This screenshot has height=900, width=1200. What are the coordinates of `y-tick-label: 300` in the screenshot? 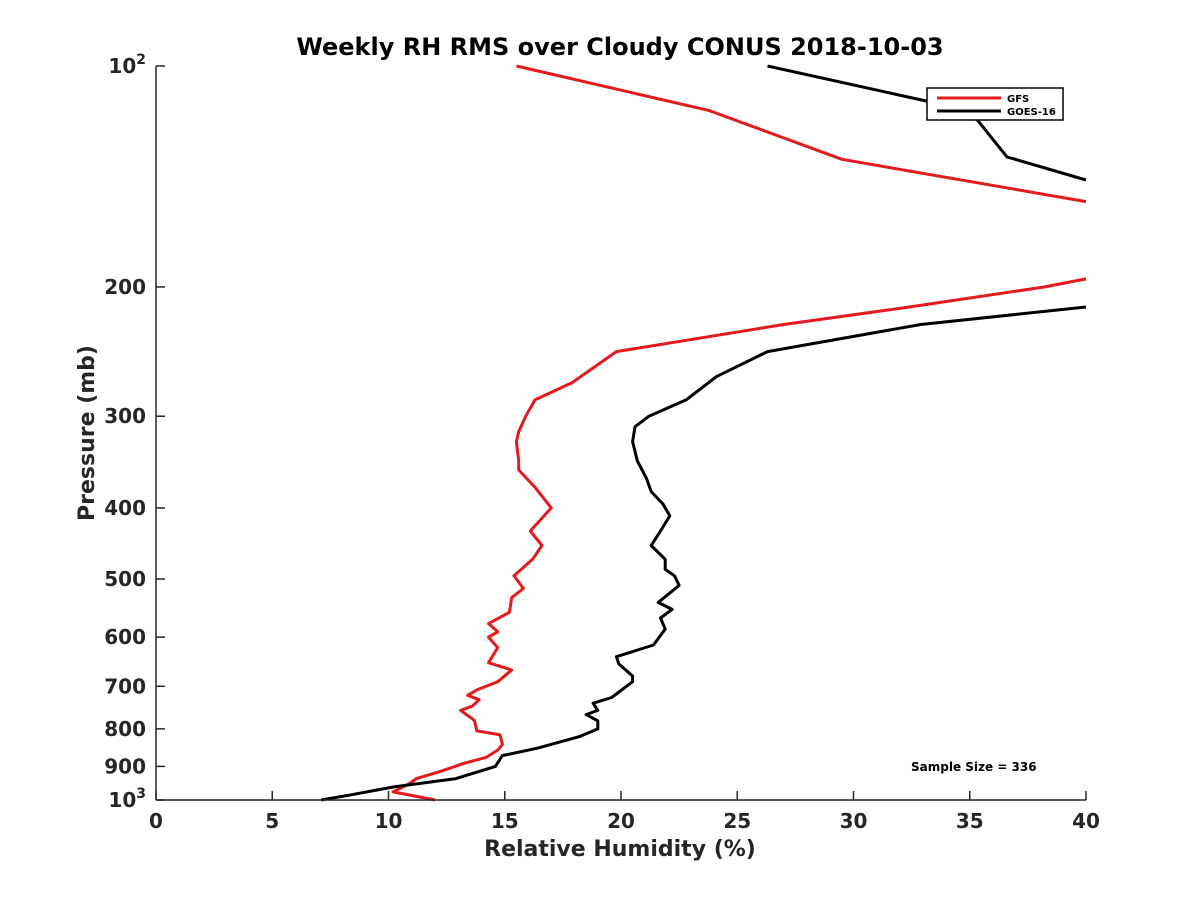 It's located at (125, 416).